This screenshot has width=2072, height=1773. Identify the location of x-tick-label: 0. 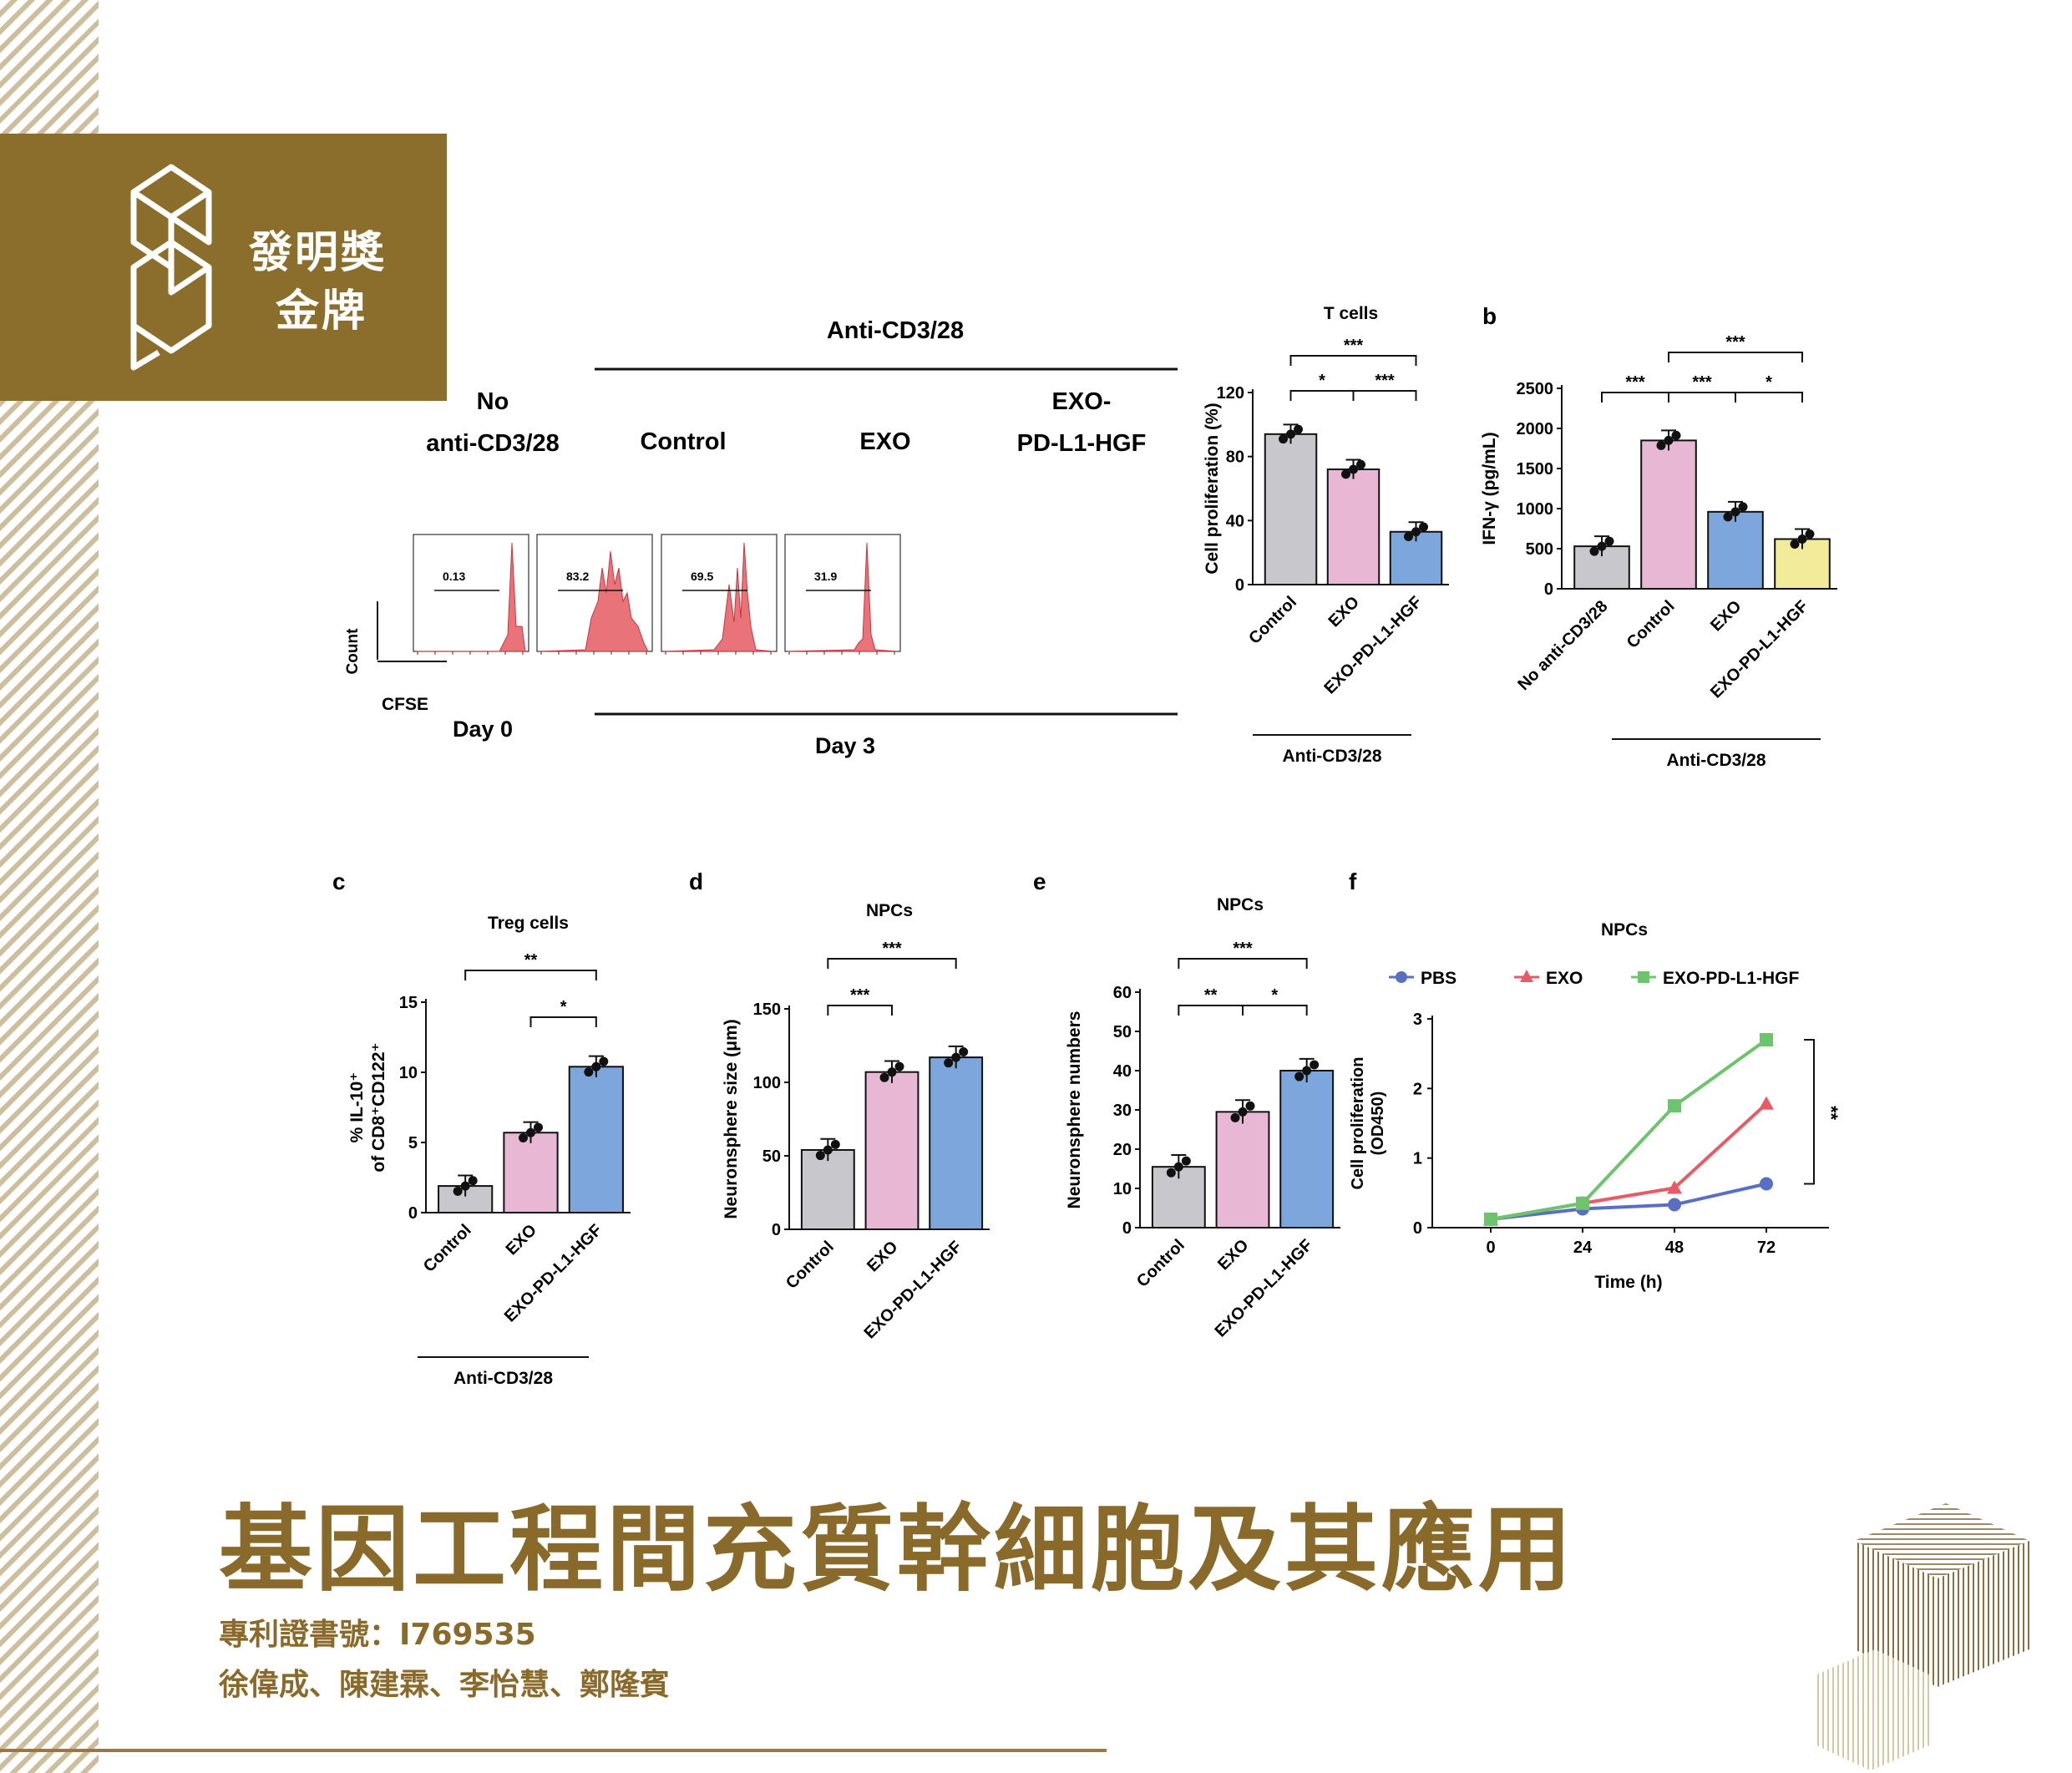
(1490, 1248).